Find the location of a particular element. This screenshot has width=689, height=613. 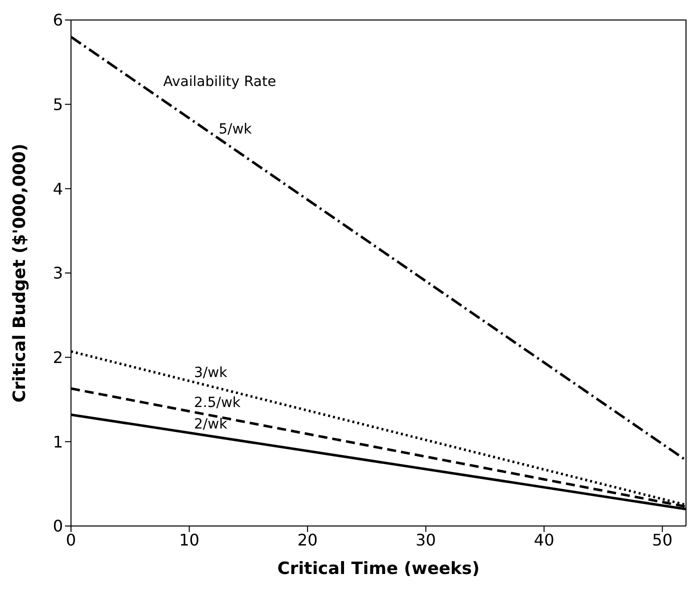

x-tick-label: 10 is located at coordinates (189, 540).